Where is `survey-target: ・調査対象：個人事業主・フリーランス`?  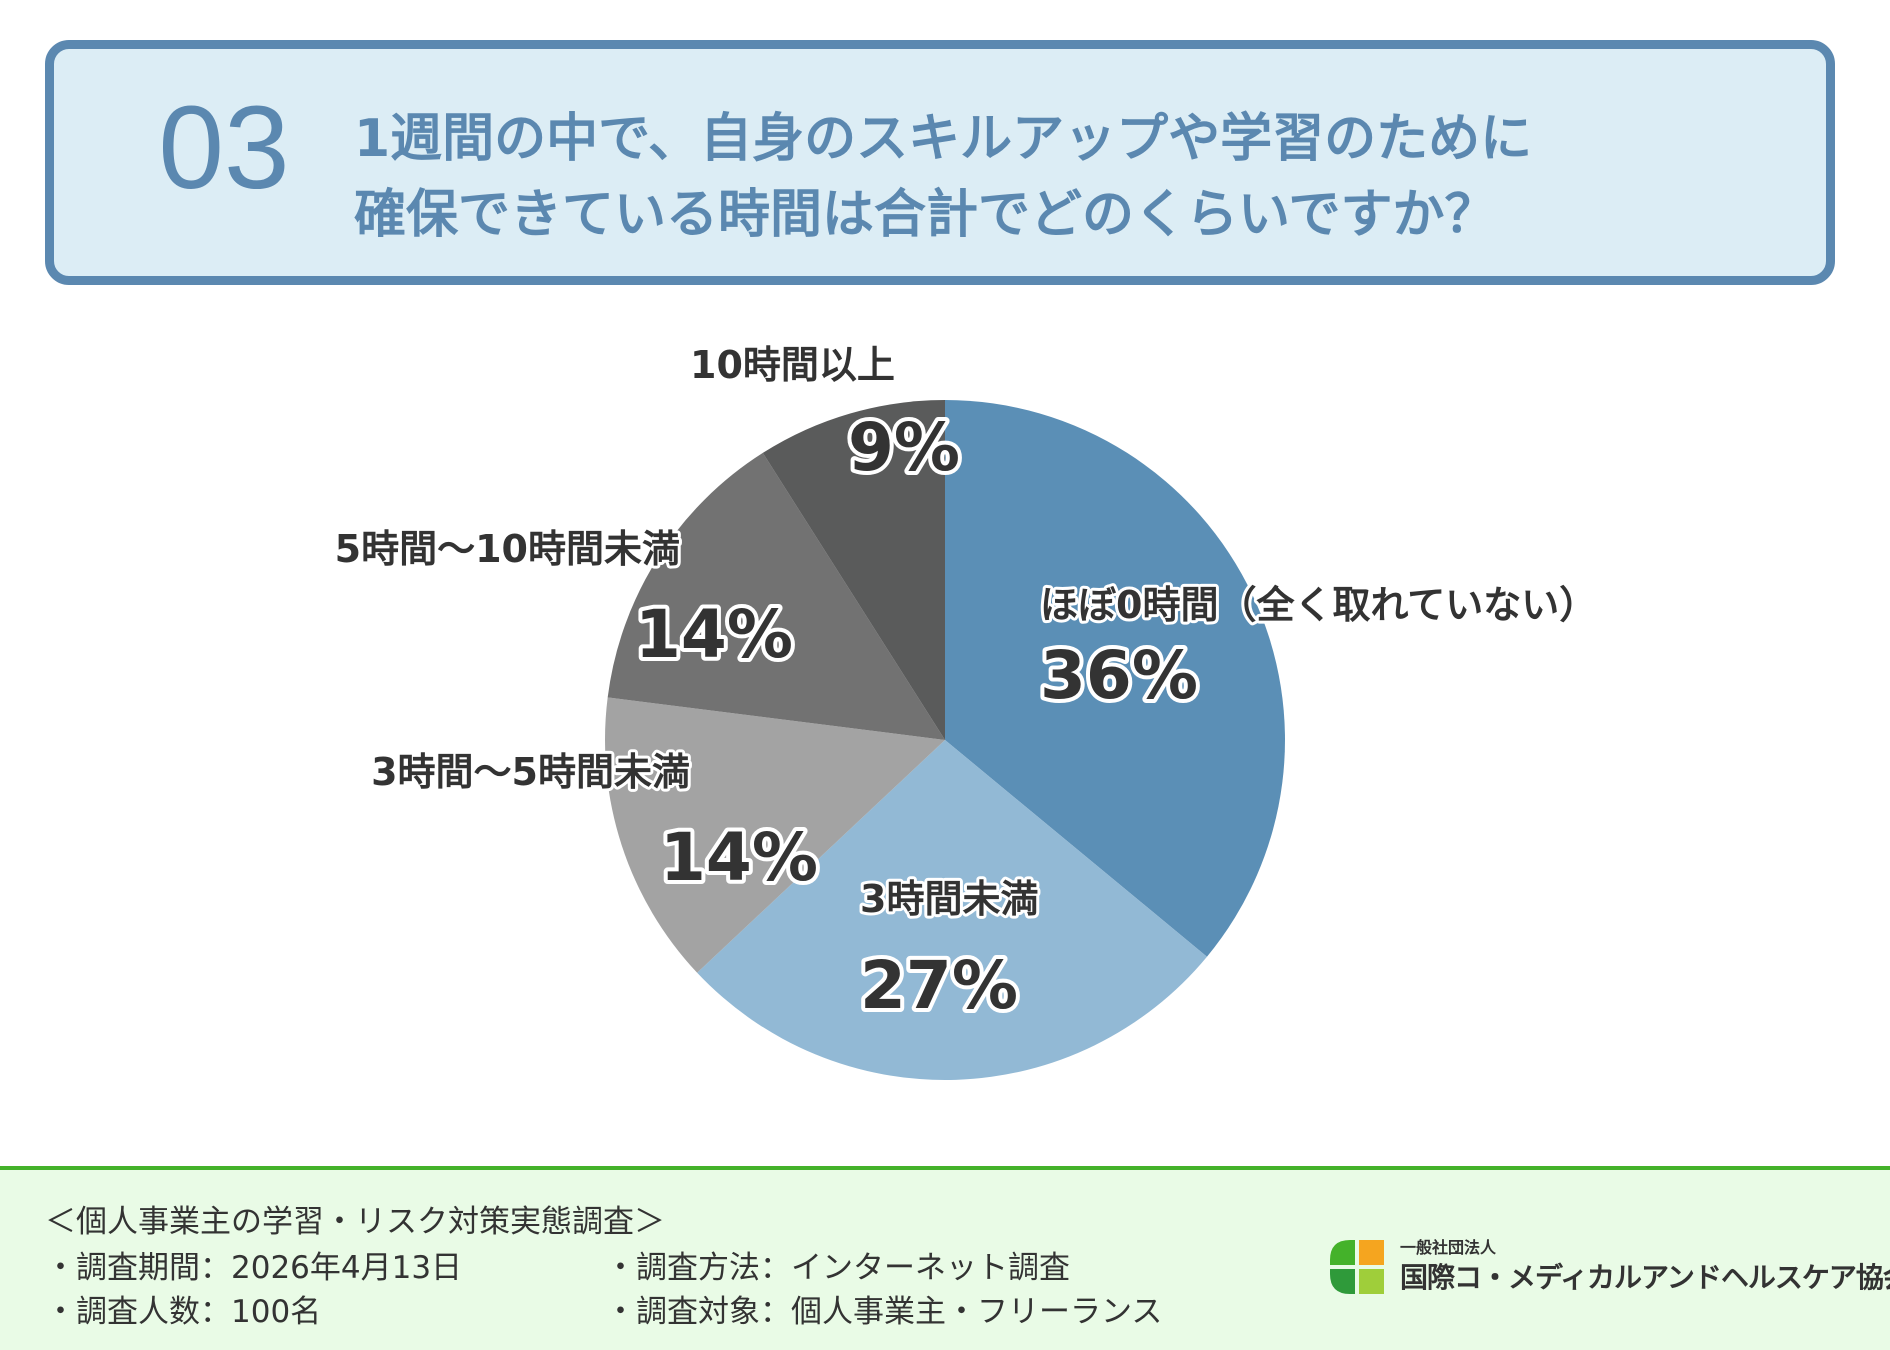 survey-target: ・調査対象：個人事業主・フリーランス is located at coordinates (884, 1312).